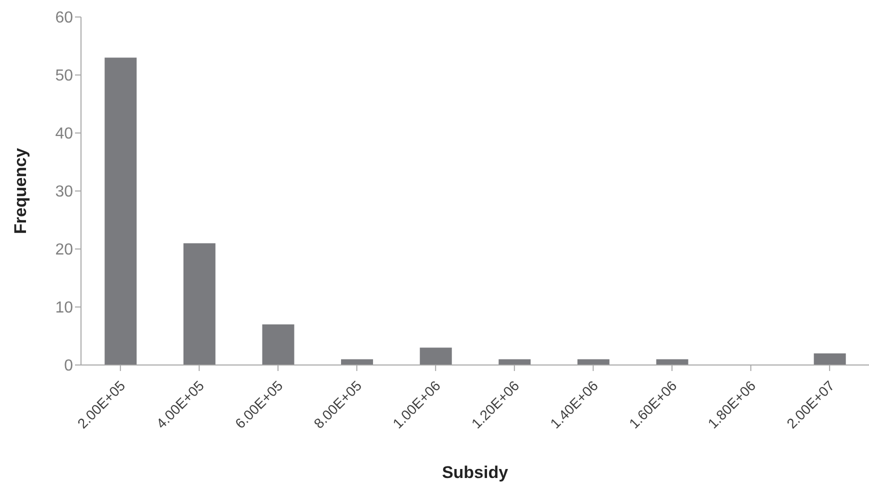 This screenshot has height=490, width=869. Describe the element at coordinates (64, 308) in the screenshot. I see `y-tick-label: 10` at that location.